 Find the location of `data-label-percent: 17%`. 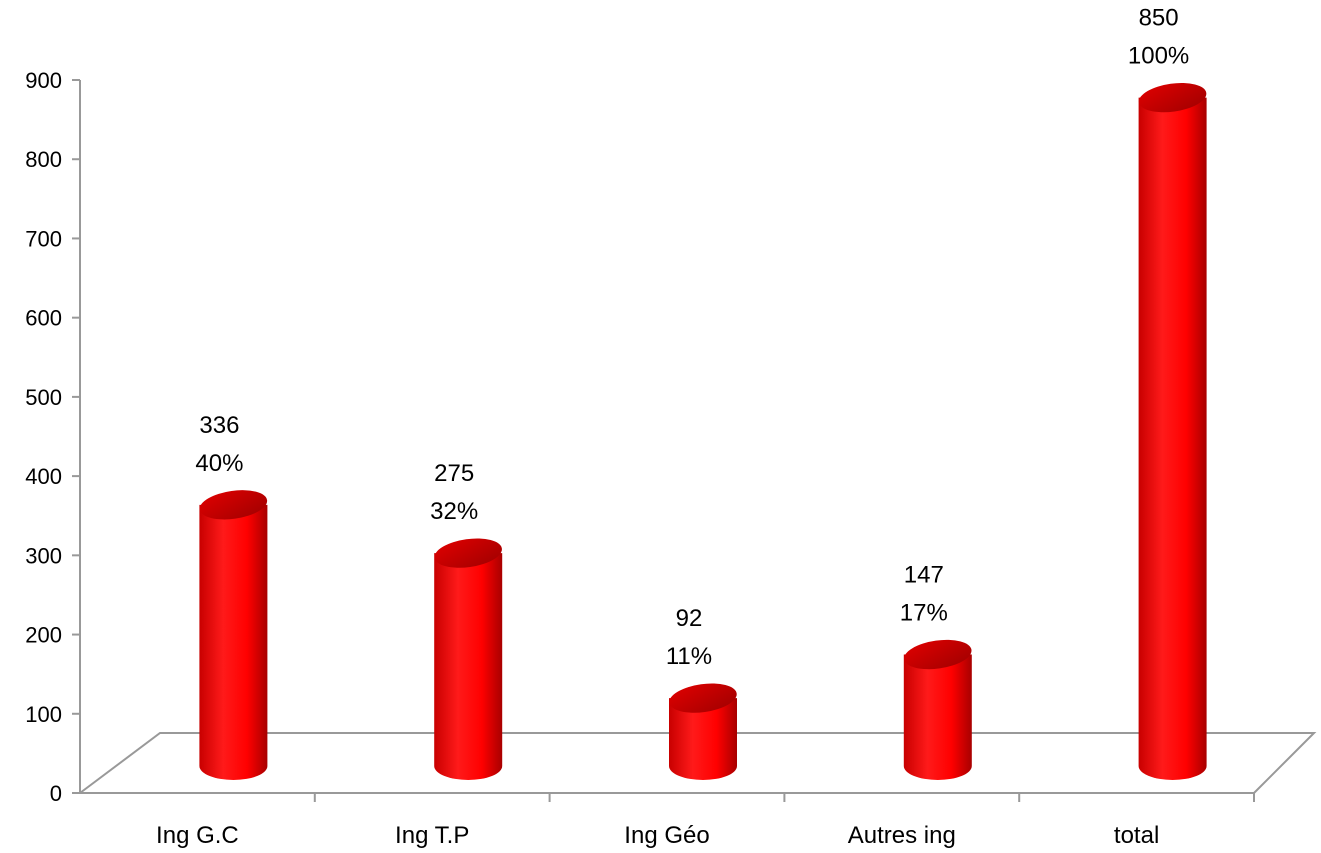

data-label-percent: 17% is located at coordinates (924, 613).